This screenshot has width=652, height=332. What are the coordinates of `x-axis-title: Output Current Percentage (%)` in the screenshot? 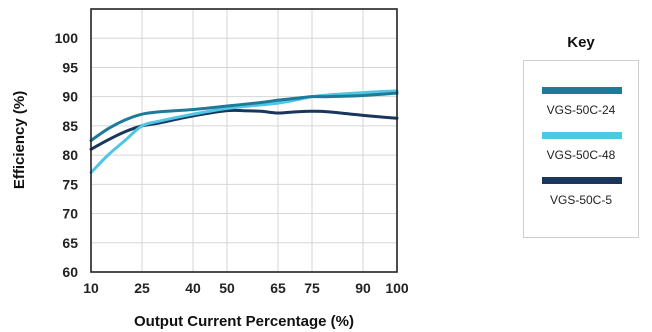 It's located at (244, 321).